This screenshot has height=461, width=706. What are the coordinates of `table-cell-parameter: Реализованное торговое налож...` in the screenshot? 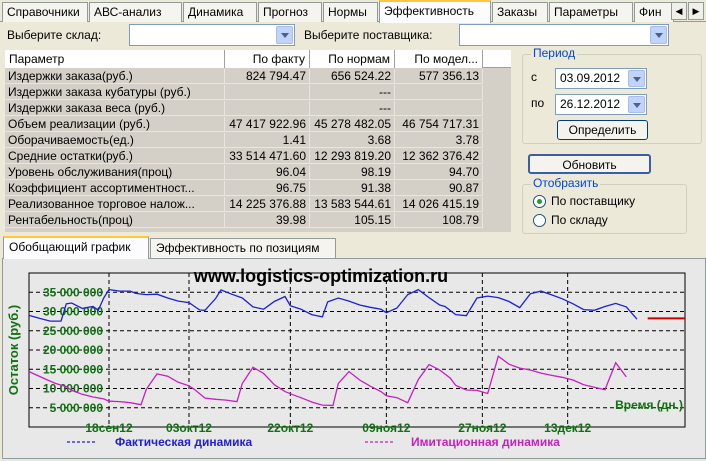 It's located at (115, 204).